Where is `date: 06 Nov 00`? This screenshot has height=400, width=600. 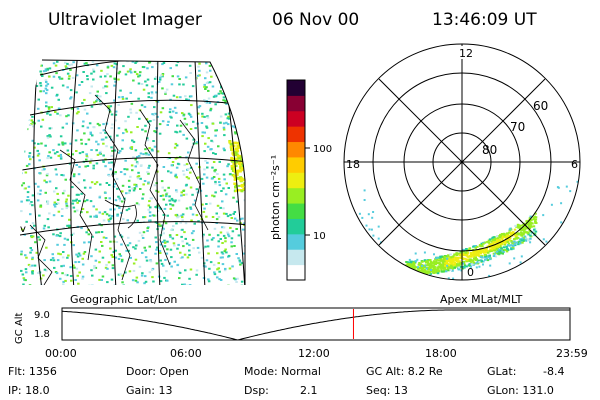 date: 06 Nov 00 is located at coordinates (315, 20).